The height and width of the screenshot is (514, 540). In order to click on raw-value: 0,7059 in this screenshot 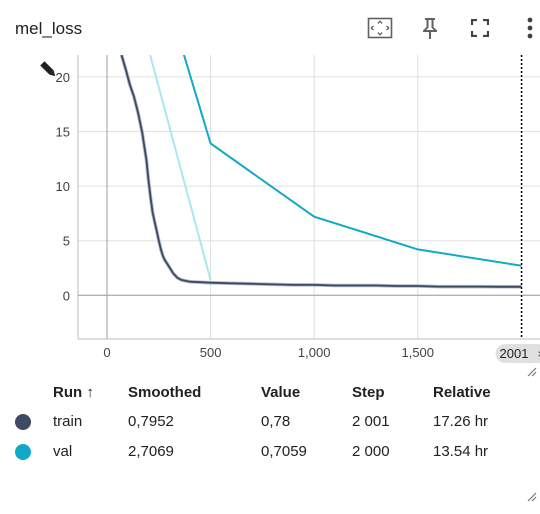, I will do `click(284, 451)`.